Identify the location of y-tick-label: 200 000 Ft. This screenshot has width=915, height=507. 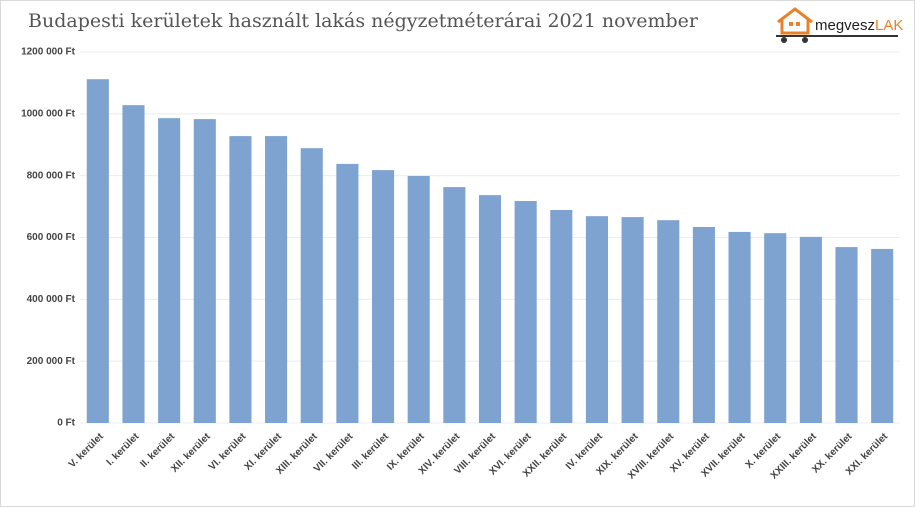
(51, 361).